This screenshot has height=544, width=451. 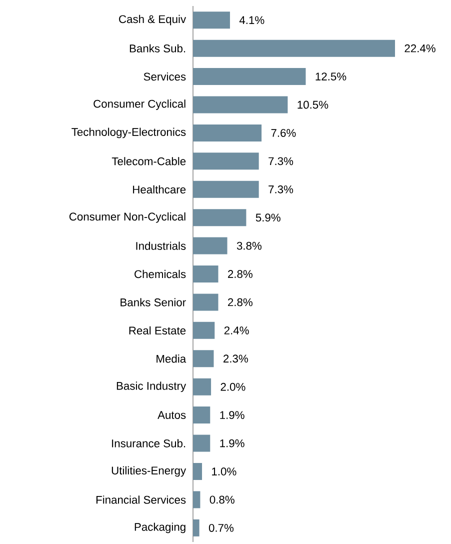 I want to click on data-label: 2.4%, so click(x=236, y=330).